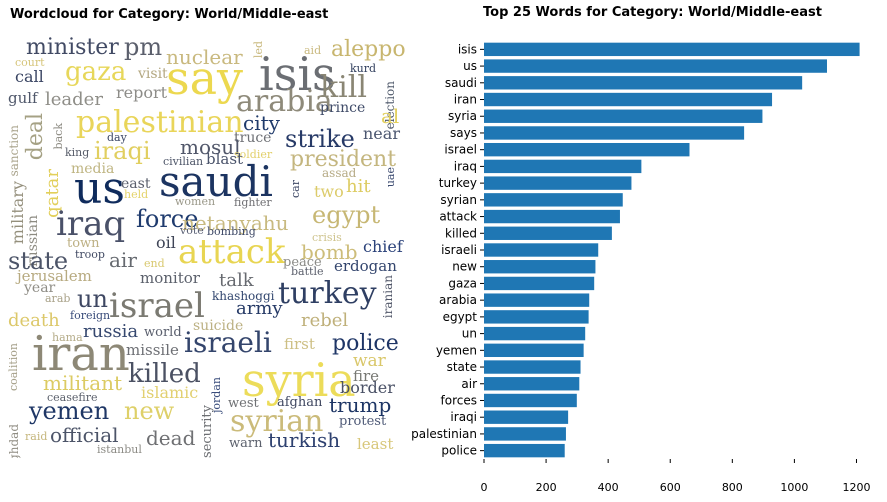 The width and height of the screenshot is (887, 502). What do you see at coordinates (856, 487) in the screenshot?
I see `x-tick-label-1200: 1200` at bounding box center [856, 487].